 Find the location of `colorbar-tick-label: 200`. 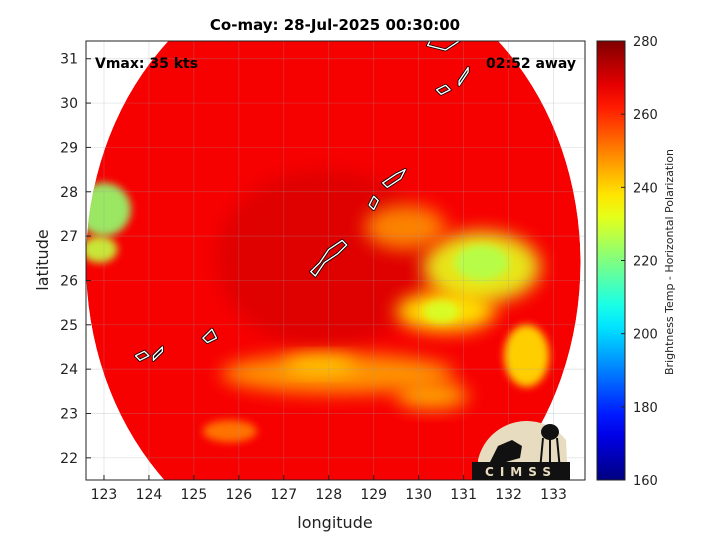

colorbar-tick-label: 200 is located at coordinates (645, 335).